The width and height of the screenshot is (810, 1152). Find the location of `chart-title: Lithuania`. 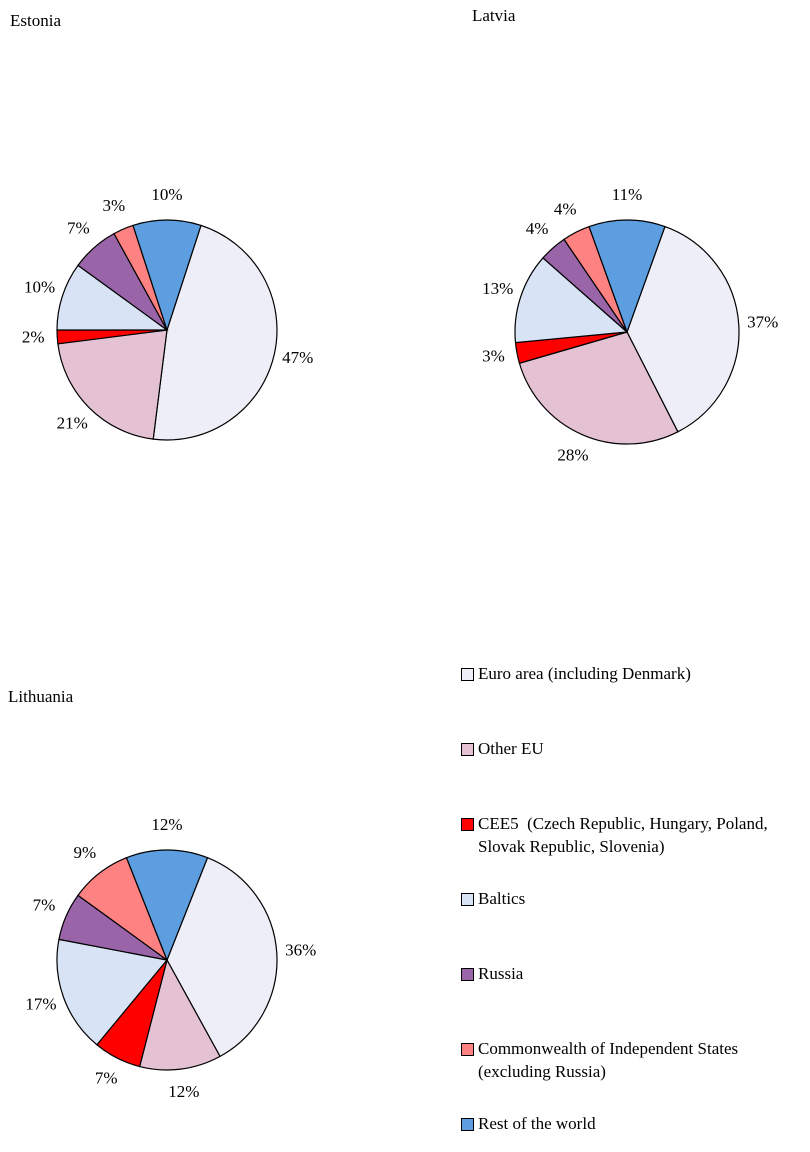

chart-title: Lithuania is located at coordinates (41, 696).